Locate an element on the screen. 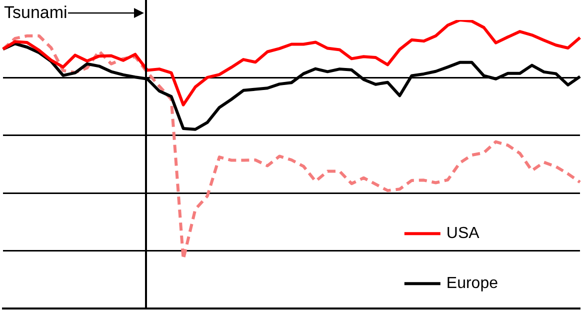 This screenshot has width=588, height=329. annotation: Tsunami is located at coordinates (36, 13).